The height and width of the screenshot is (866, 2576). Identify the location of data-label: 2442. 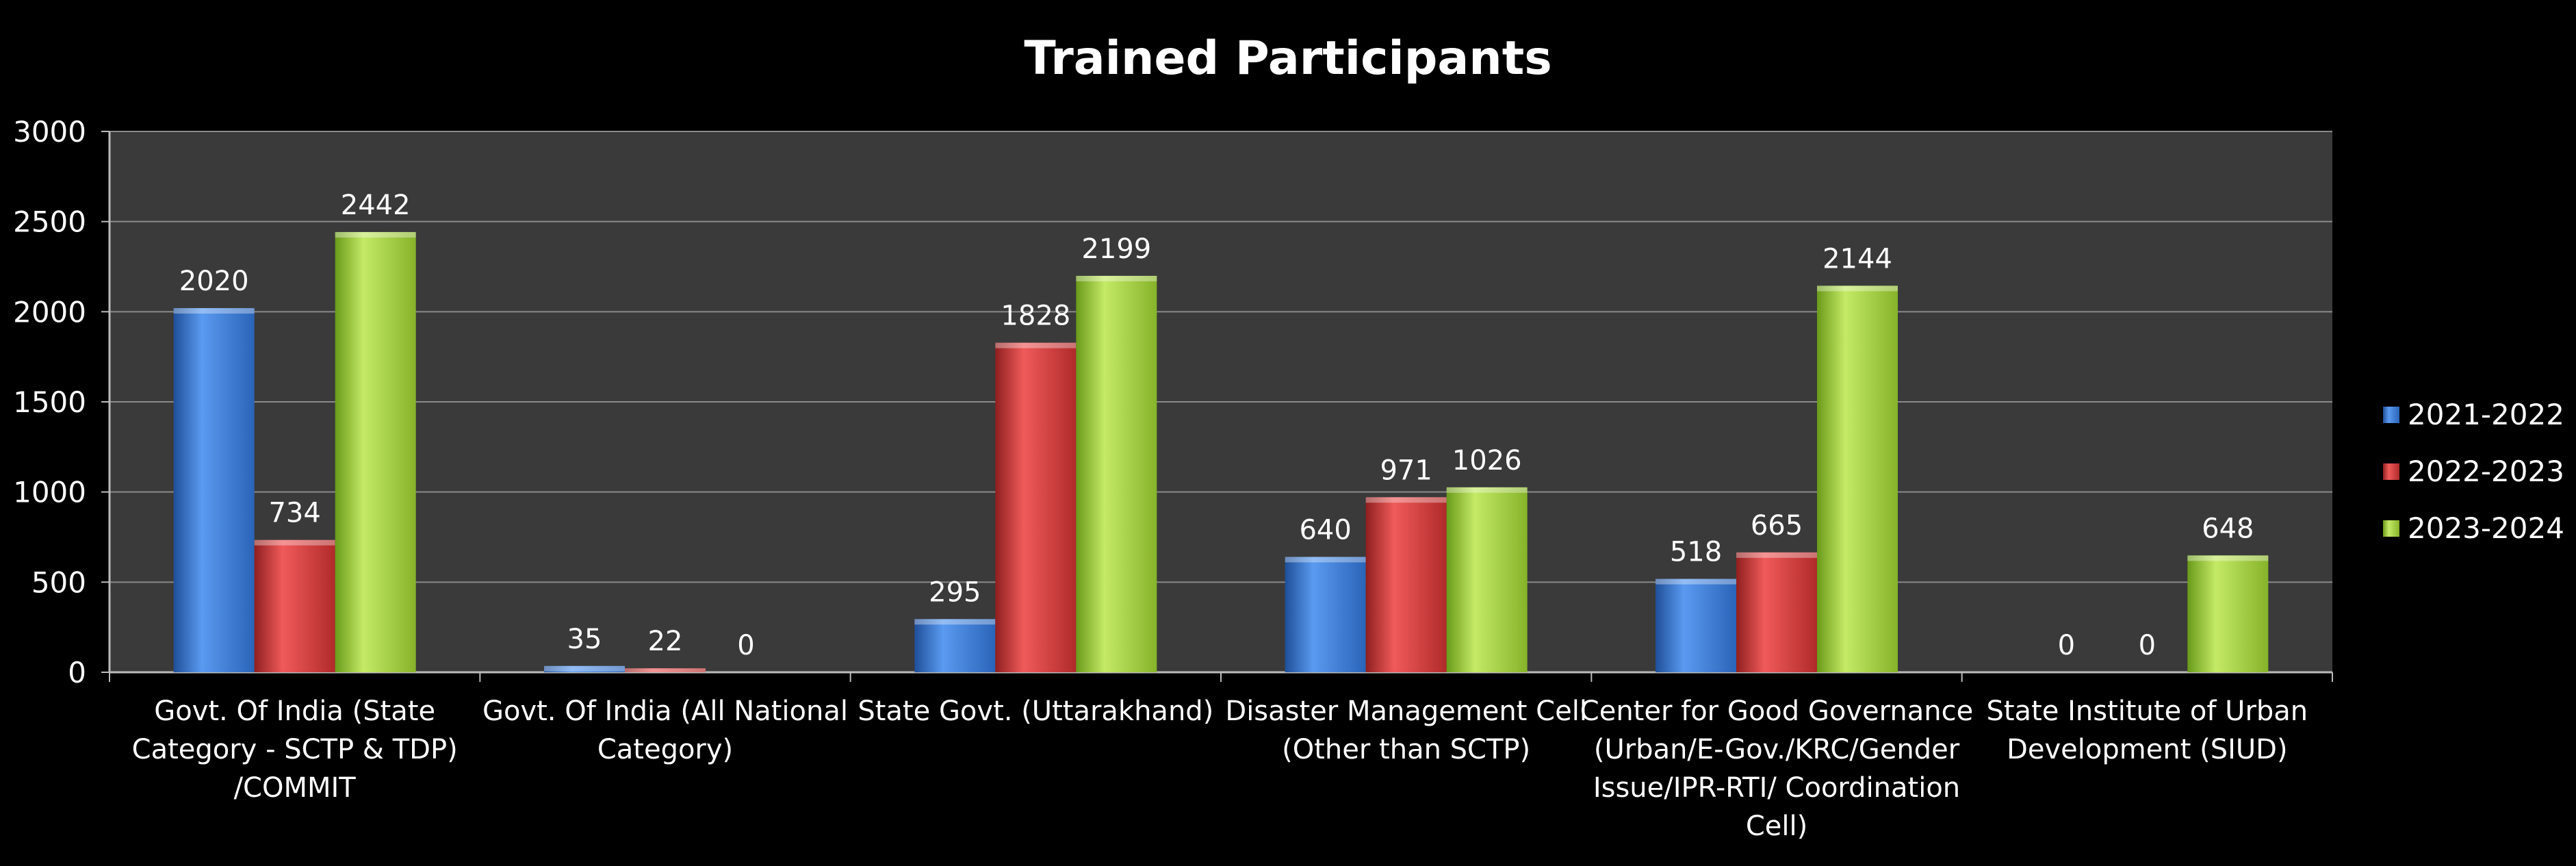
(376, 205).